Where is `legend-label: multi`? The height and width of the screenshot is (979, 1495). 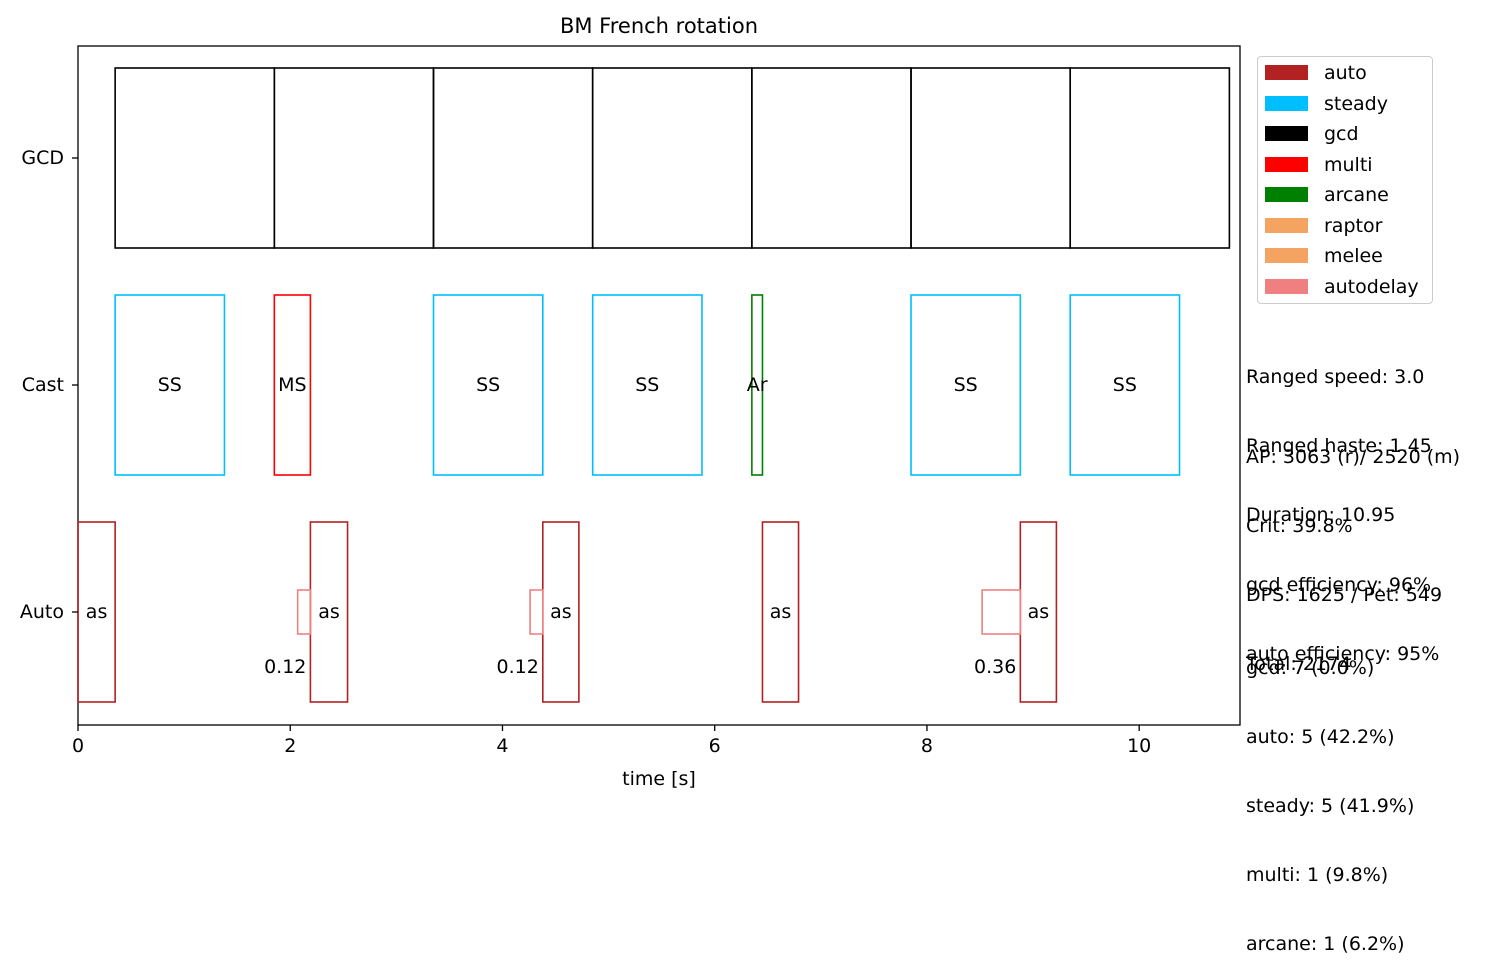 legend-label: multi is located at coordinates (1348, 164).